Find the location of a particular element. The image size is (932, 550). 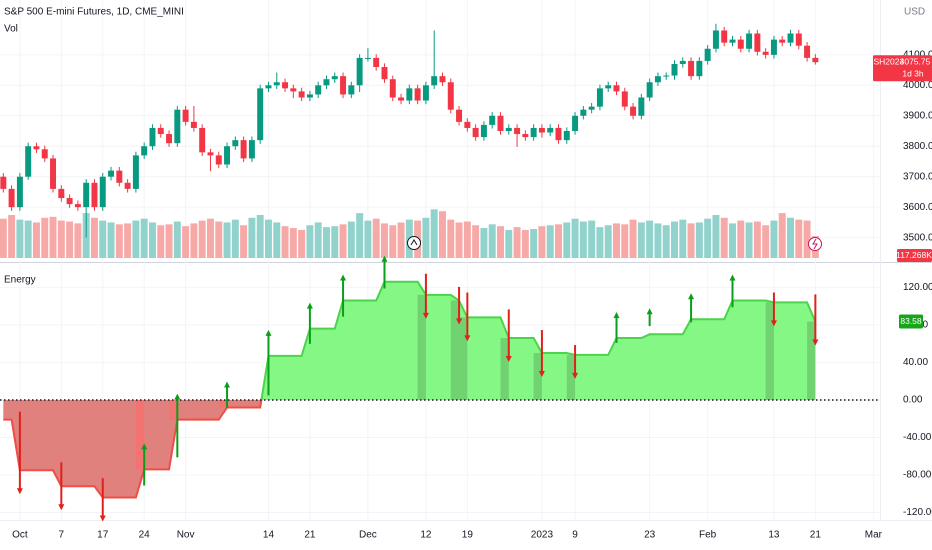

y-tick-label: 4000.00 is located at coordinates (917, 85).